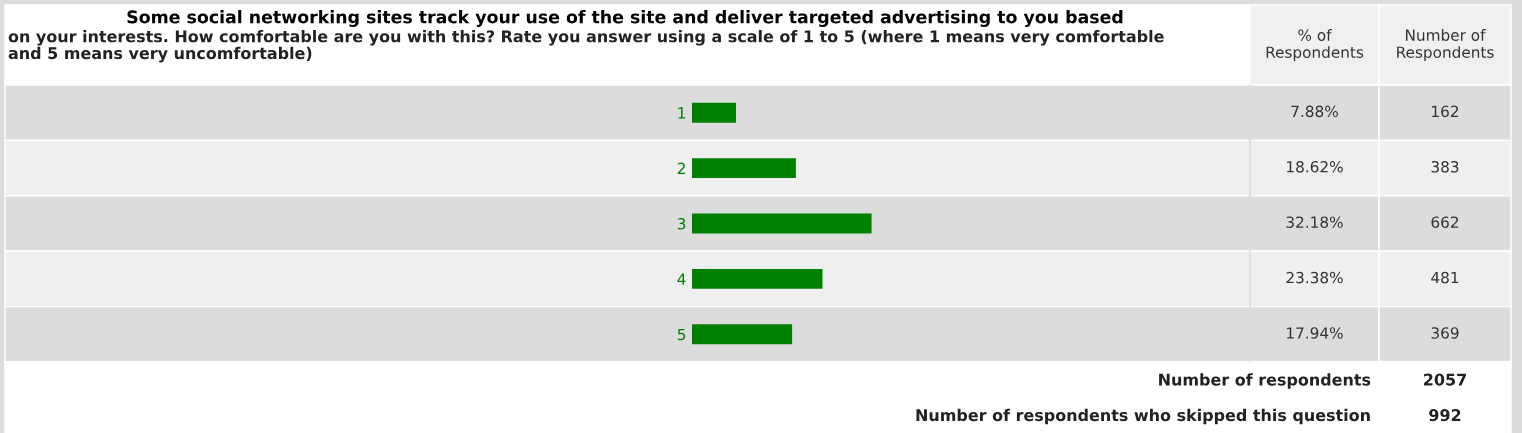  I want to click on chart-title: Some social networking sites track your use of the site and deliver targeted advertising to you based, so click(625, 18).